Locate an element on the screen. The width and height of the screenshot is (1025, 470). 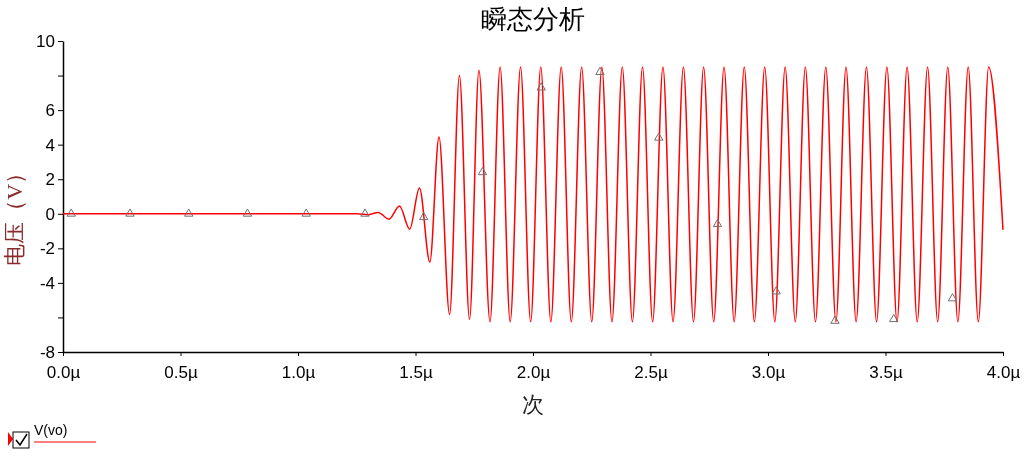
x-tick-label: 3.0µ is located at coordinates (768, 372).